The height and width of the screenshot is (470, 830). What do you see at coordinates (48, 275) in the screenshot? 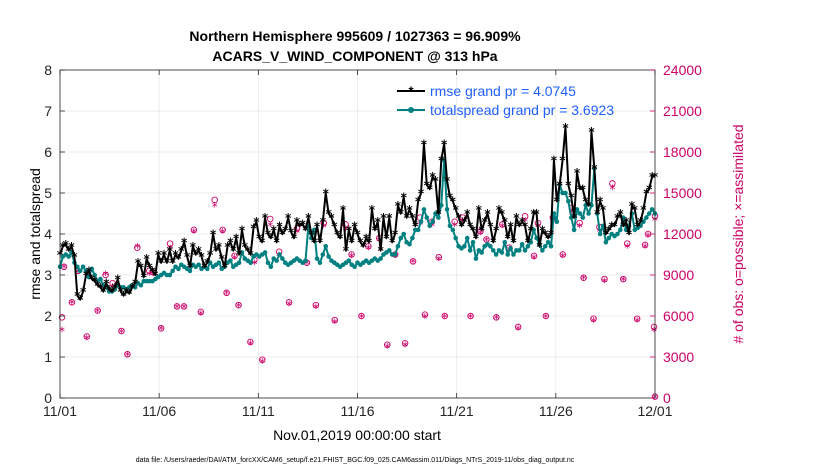
I see `y-left-tick-label: 3` at bounding box center [48, 275].